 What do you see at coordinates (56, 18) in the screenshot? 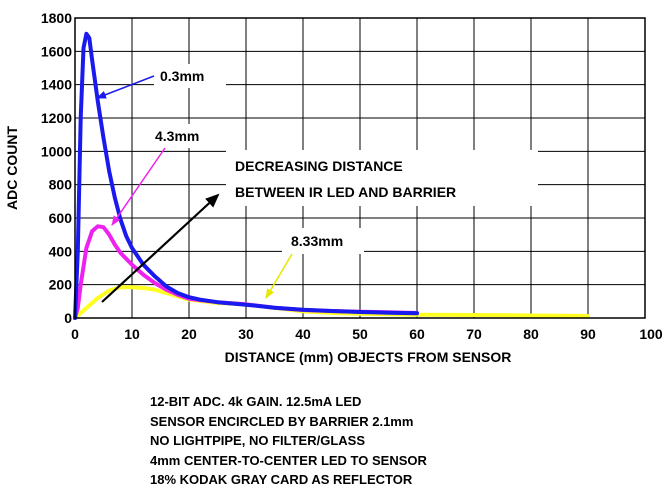
I see `y-tick-label: 1800` at bounding box center [56, 18].